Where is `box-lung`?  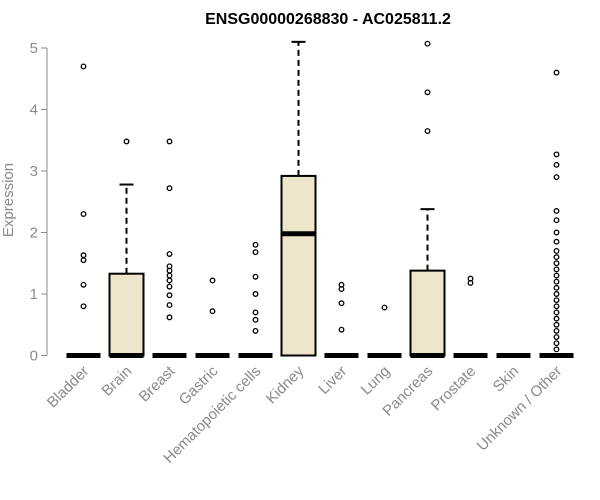 box-lung is located at coordinates (384, 331).